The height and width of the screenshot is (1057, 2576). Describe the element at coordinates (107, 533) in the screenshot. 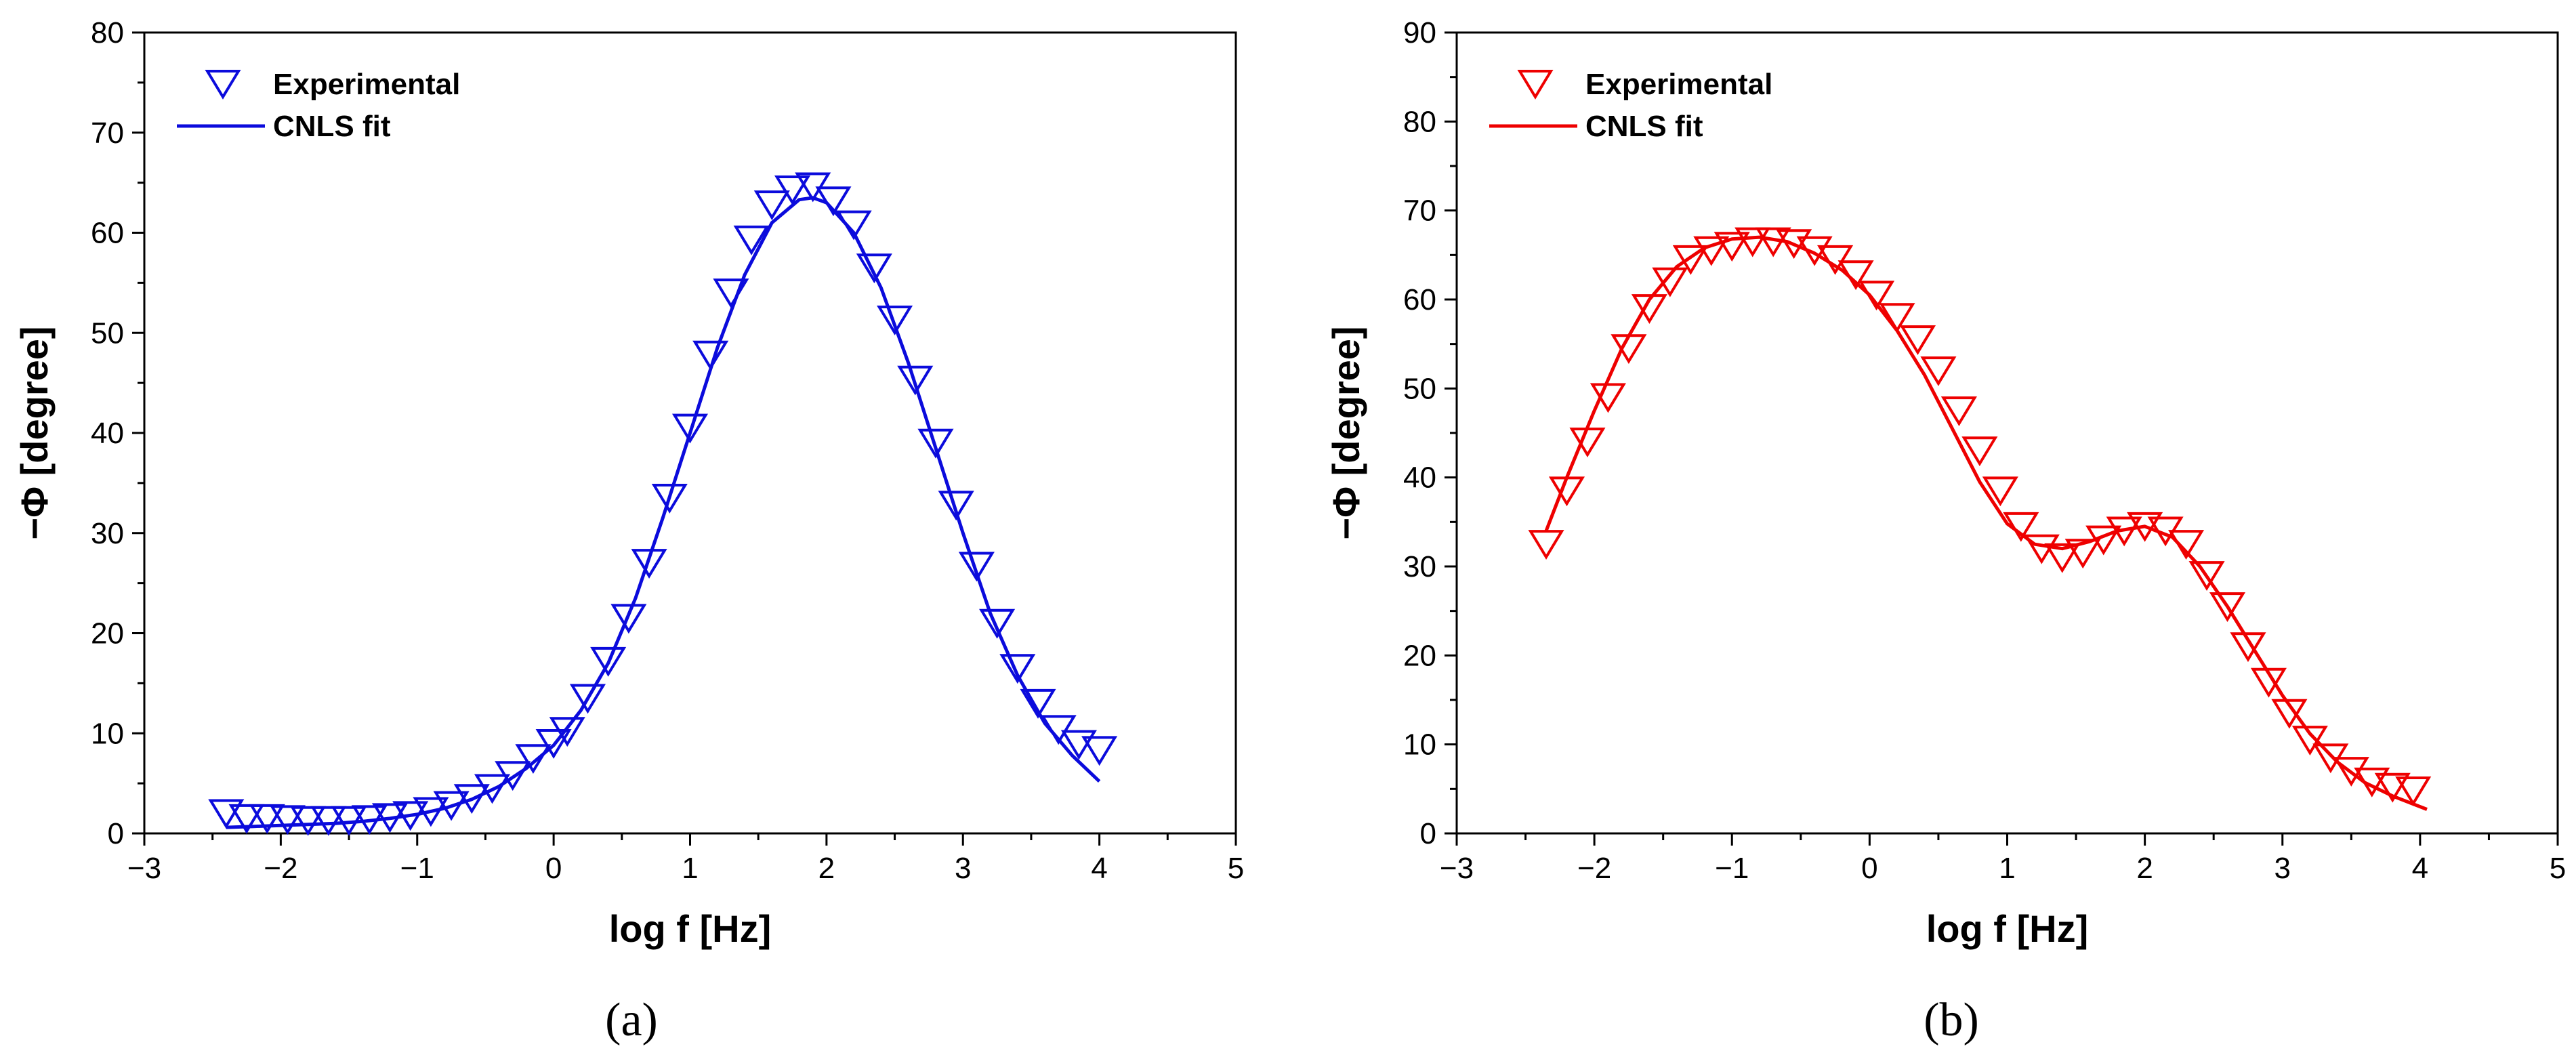

I see `chart-a-y-tick-label: 30` at that location.